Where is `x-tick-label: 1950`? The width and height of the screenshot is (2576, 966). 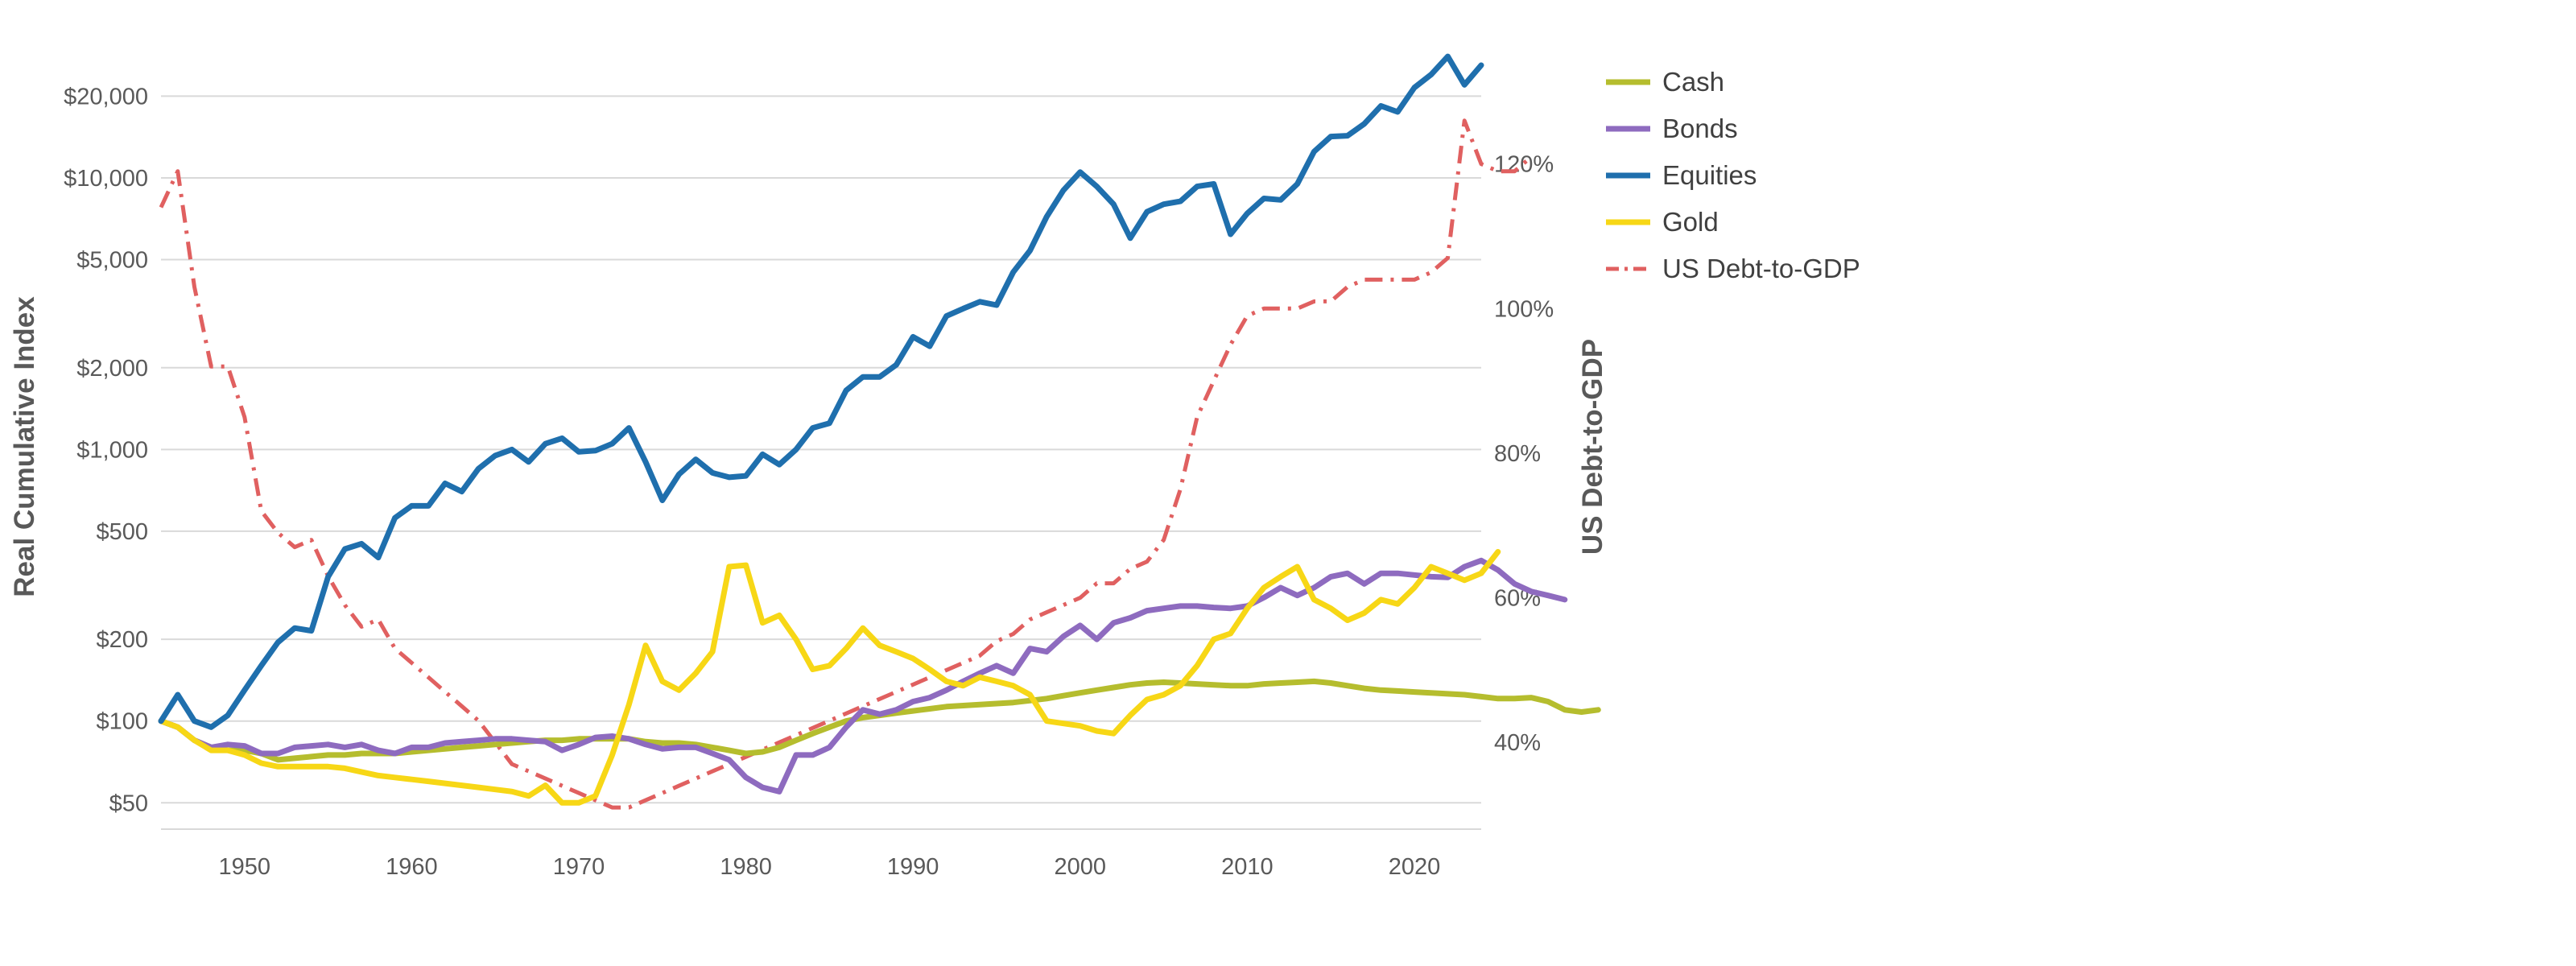
x-tick-label: 1950 is located at coordinates (245, 867).